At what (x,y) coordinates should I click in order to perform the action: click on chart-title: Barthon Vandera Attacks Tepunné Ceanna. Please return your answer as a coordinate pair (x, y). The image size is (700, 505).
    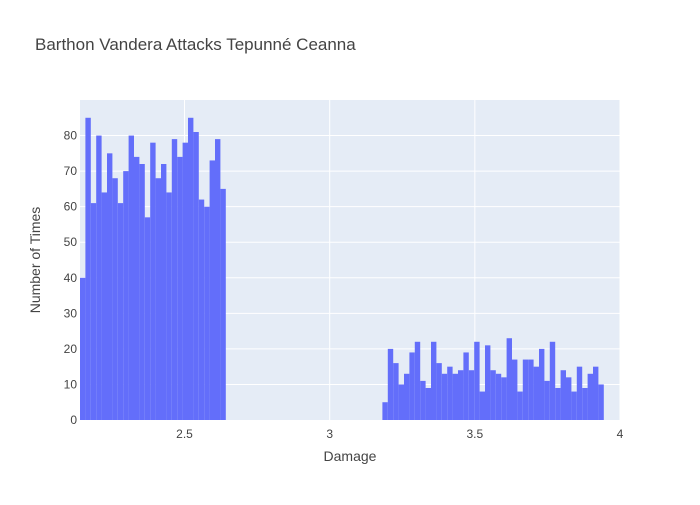
    Looking at the image, I should click on (195, 44).